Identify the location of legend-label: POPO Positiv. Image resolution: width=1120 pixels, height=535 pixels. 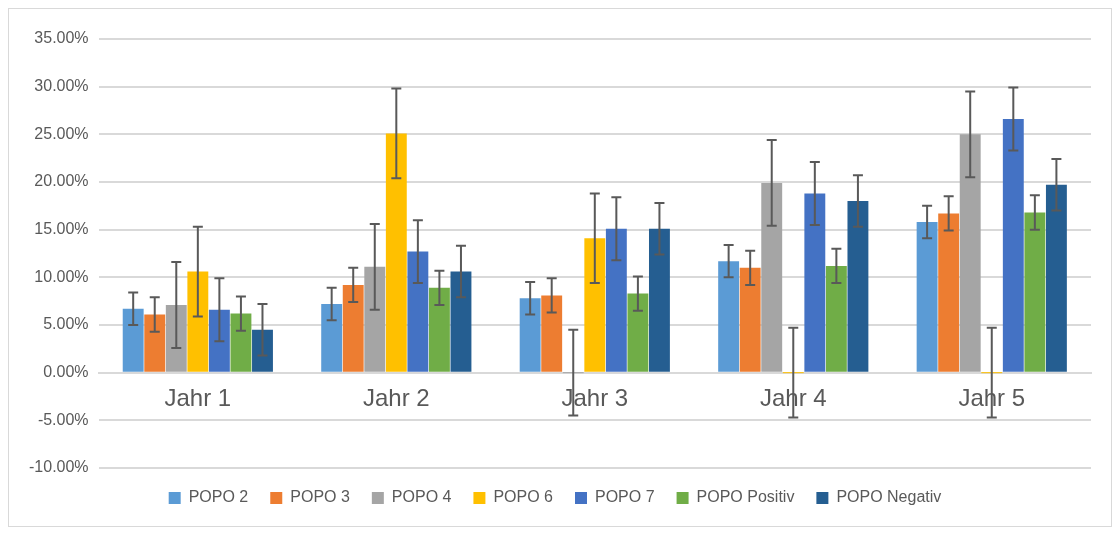
(745, 497).